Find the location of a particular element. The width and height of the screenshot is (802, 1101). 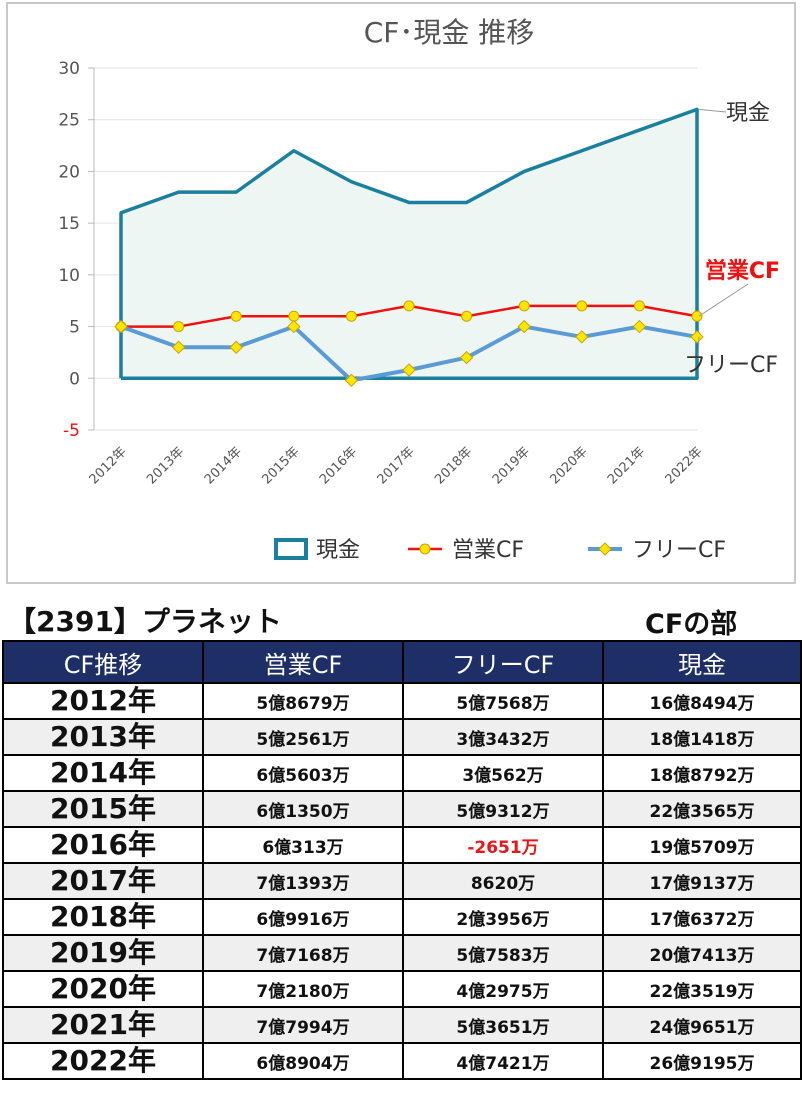

table-row: 2016年 6億313万 -2651万 19億5709万 is located at coordinates (402, 845).